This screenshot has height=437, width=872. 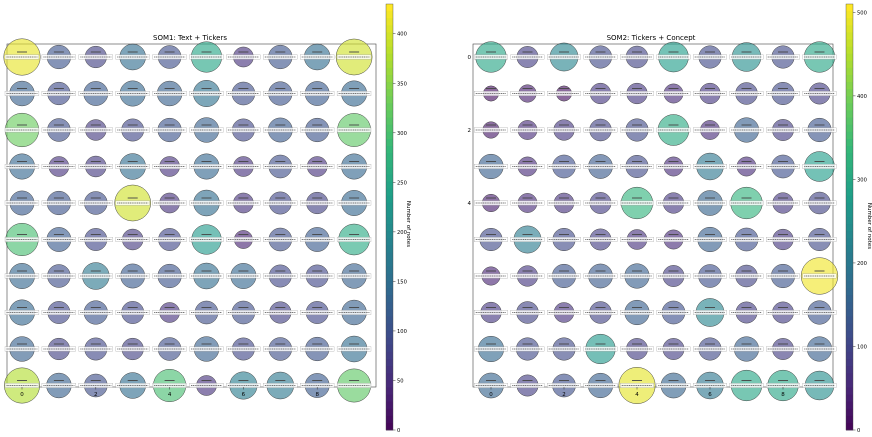 I want to click on y-tick-label: 2, so click(x=470, y=131).